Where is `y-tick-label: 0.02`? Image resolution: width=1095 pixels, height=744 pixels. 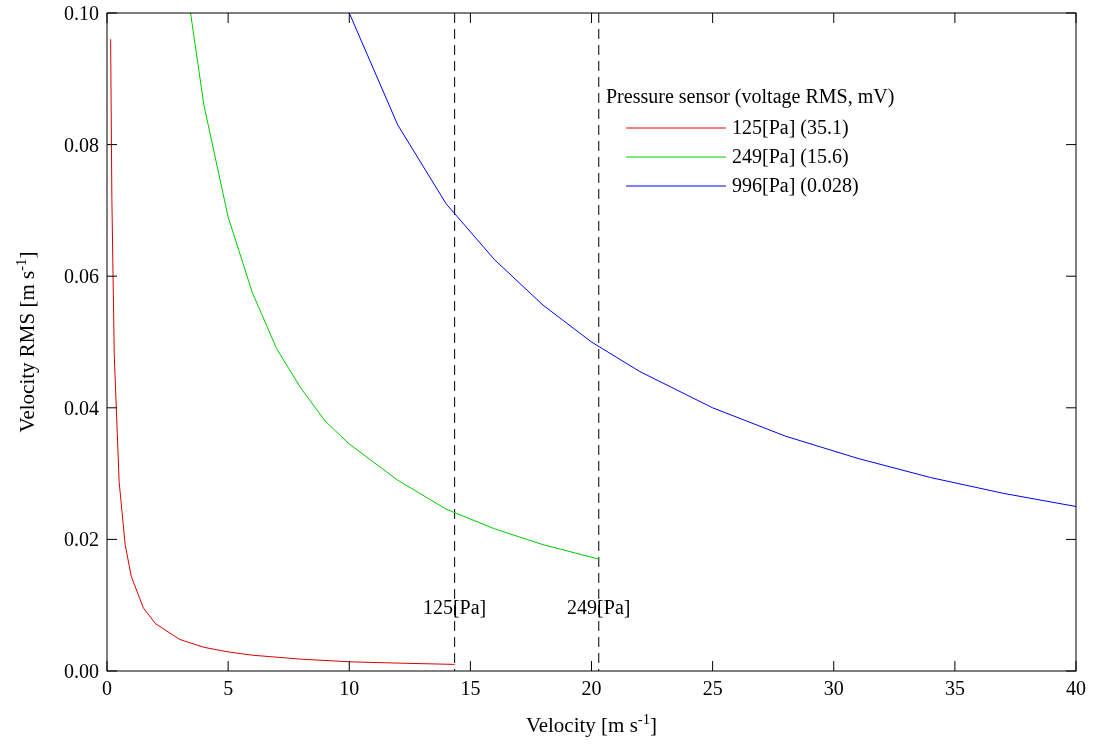
y-tick-label: 0.02 is located at coordinates (81, 539).